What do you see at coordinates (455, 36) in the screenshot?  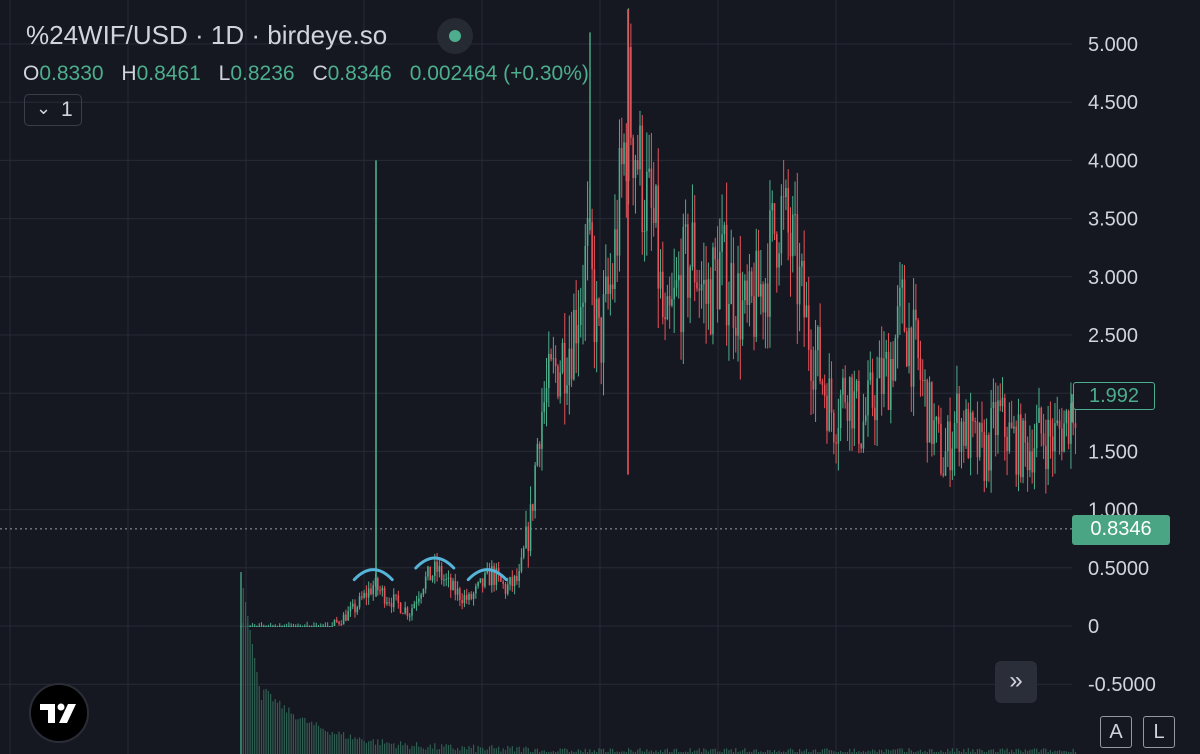 I see `live-status-icon` at bounding box center [455, 36].